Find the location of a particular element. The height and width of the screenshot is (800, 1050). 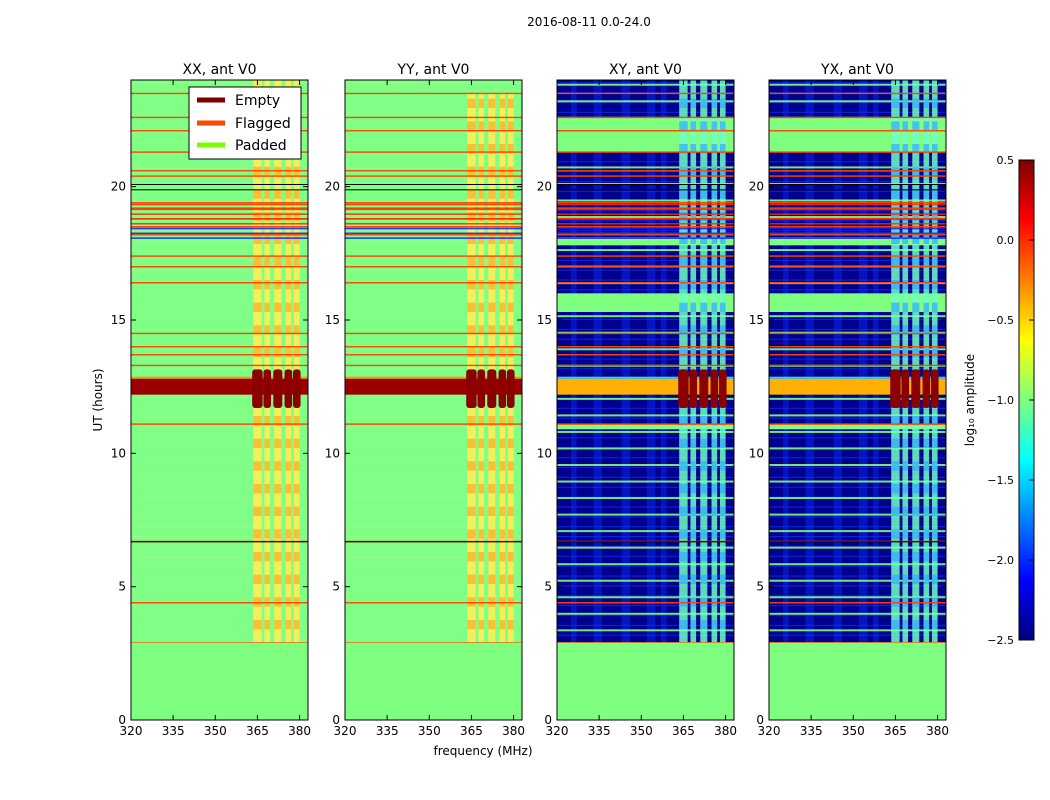

yy-x-tick-label: 320 is located at coordinates (345, 731).